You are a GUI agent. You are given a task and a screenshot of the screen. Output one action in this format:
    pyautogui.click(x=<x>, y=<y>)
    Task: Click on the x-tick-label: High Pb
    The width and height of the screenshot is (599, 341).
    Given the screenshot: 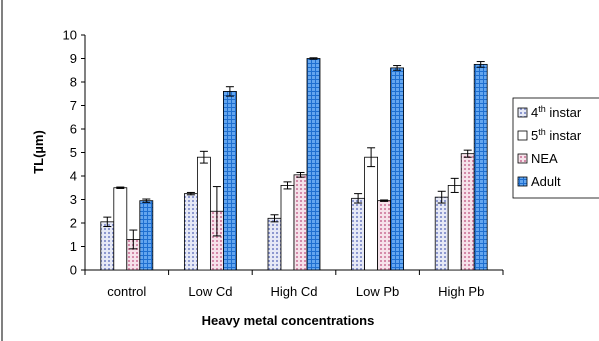 What is the action you would take?
    pyautogui.click(x=461, y=291)
    